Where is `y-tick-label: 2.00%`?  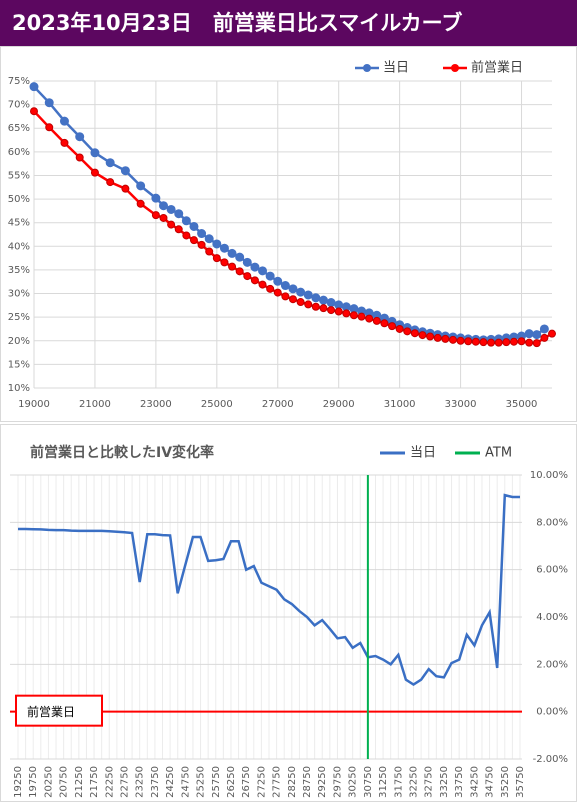
y-tick-label: 2.00% is located at coordinates (552, 664).